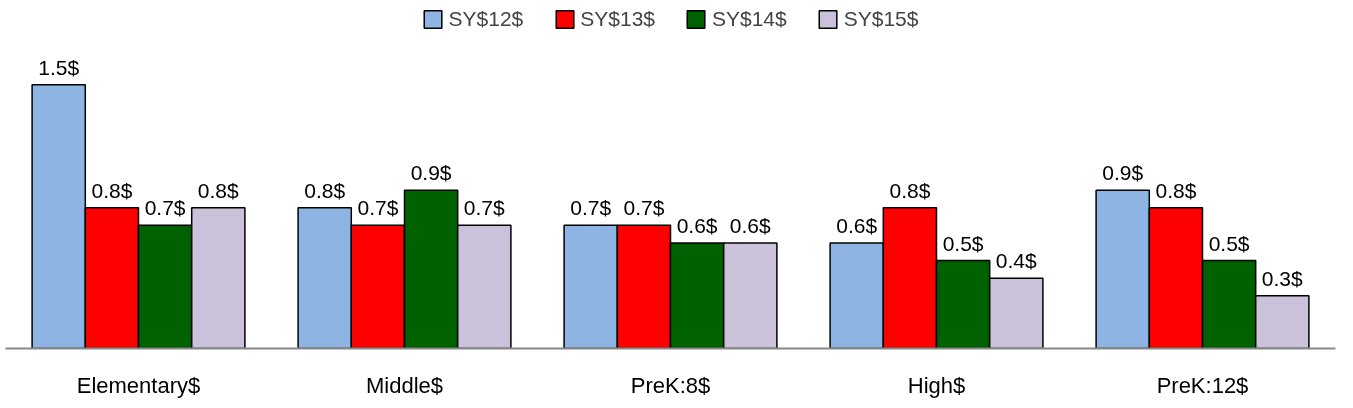  Describe the element at coordinates (1202, 385) in the screenshot. I see `x-tick-label: PreK:12$` at that location.